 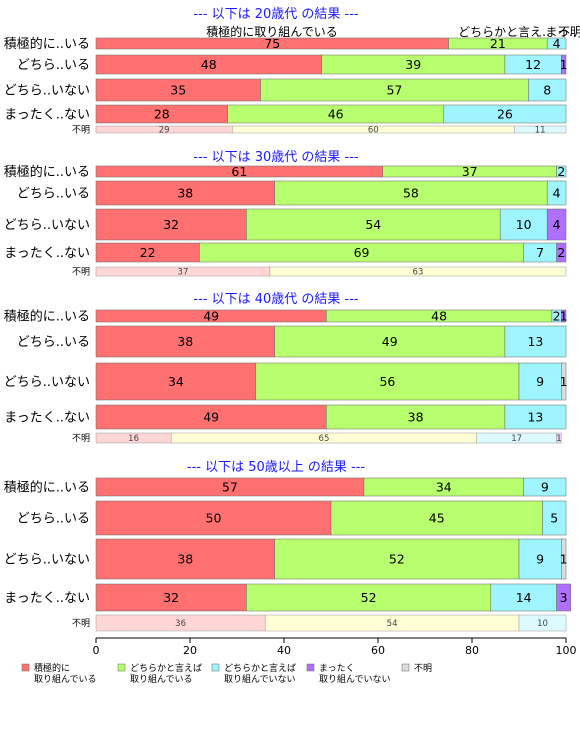 I want to click on data-label: 61, so click(x=239, y=171).